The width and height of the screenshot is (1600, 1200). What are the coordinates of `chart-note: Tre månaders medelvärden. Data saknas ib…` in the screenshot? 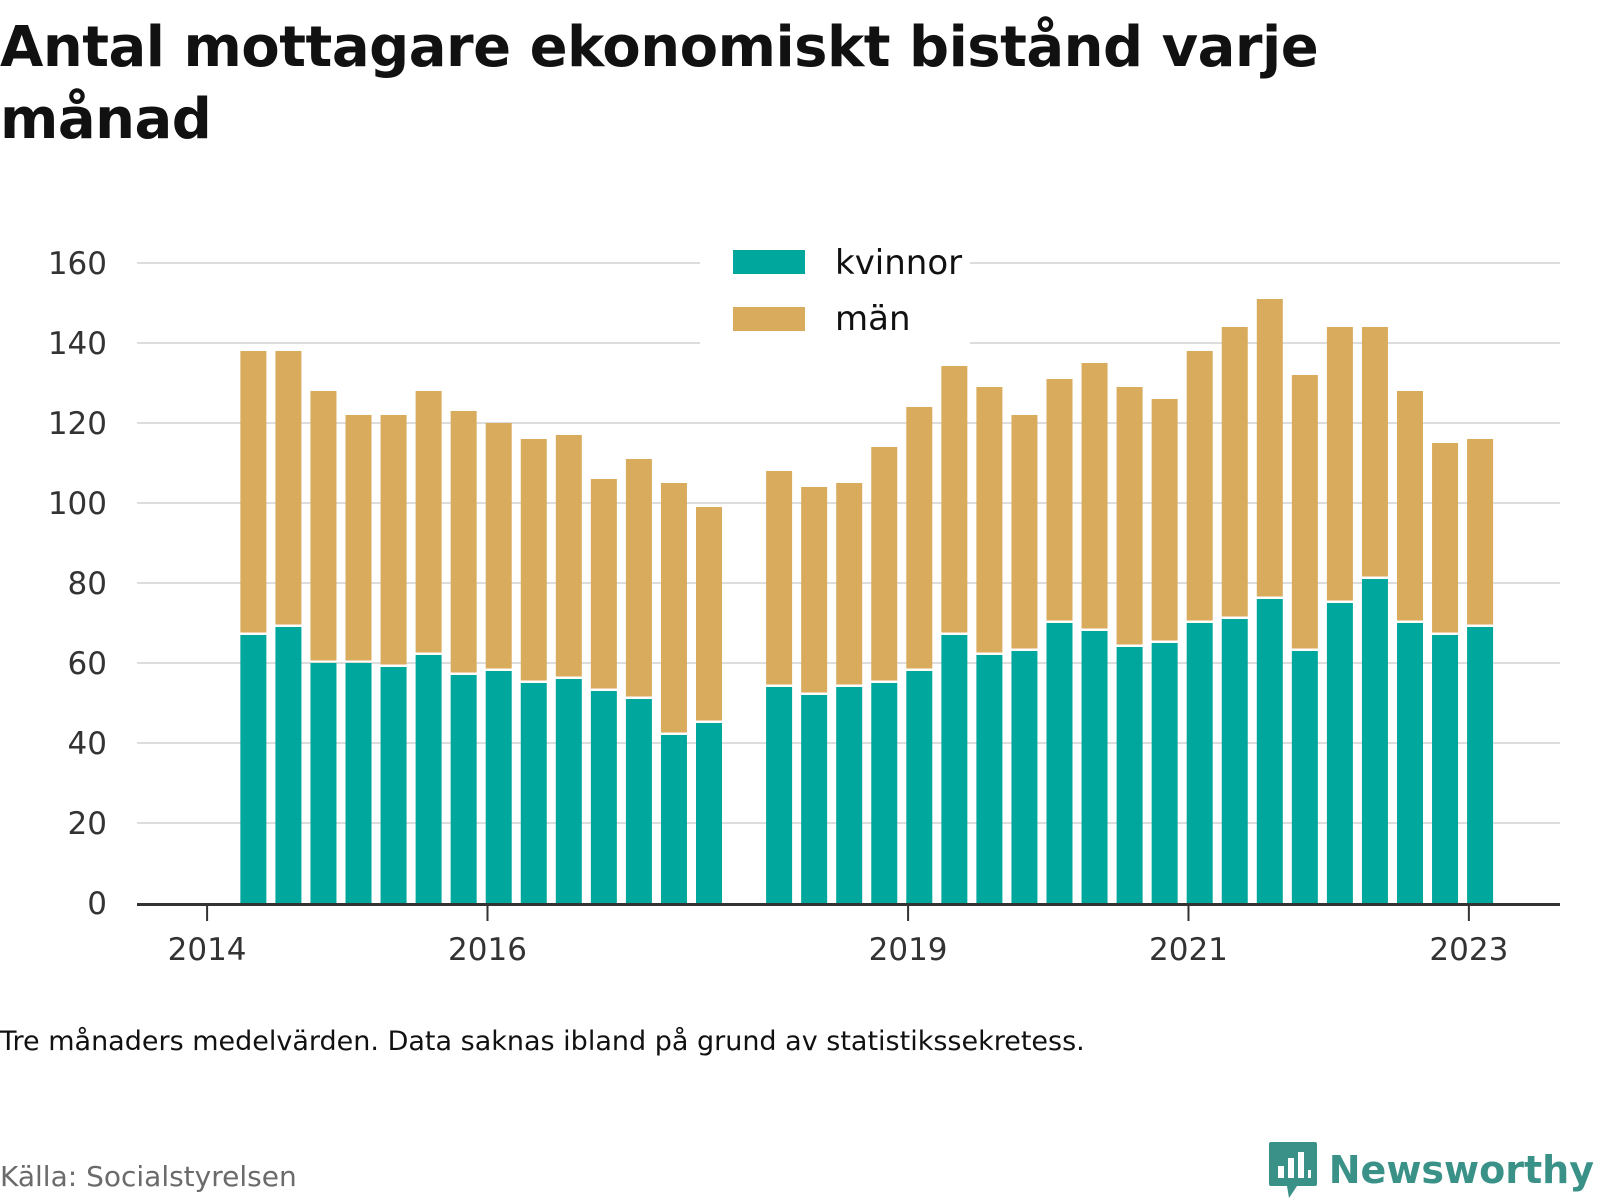 It's located at (542, 1041).